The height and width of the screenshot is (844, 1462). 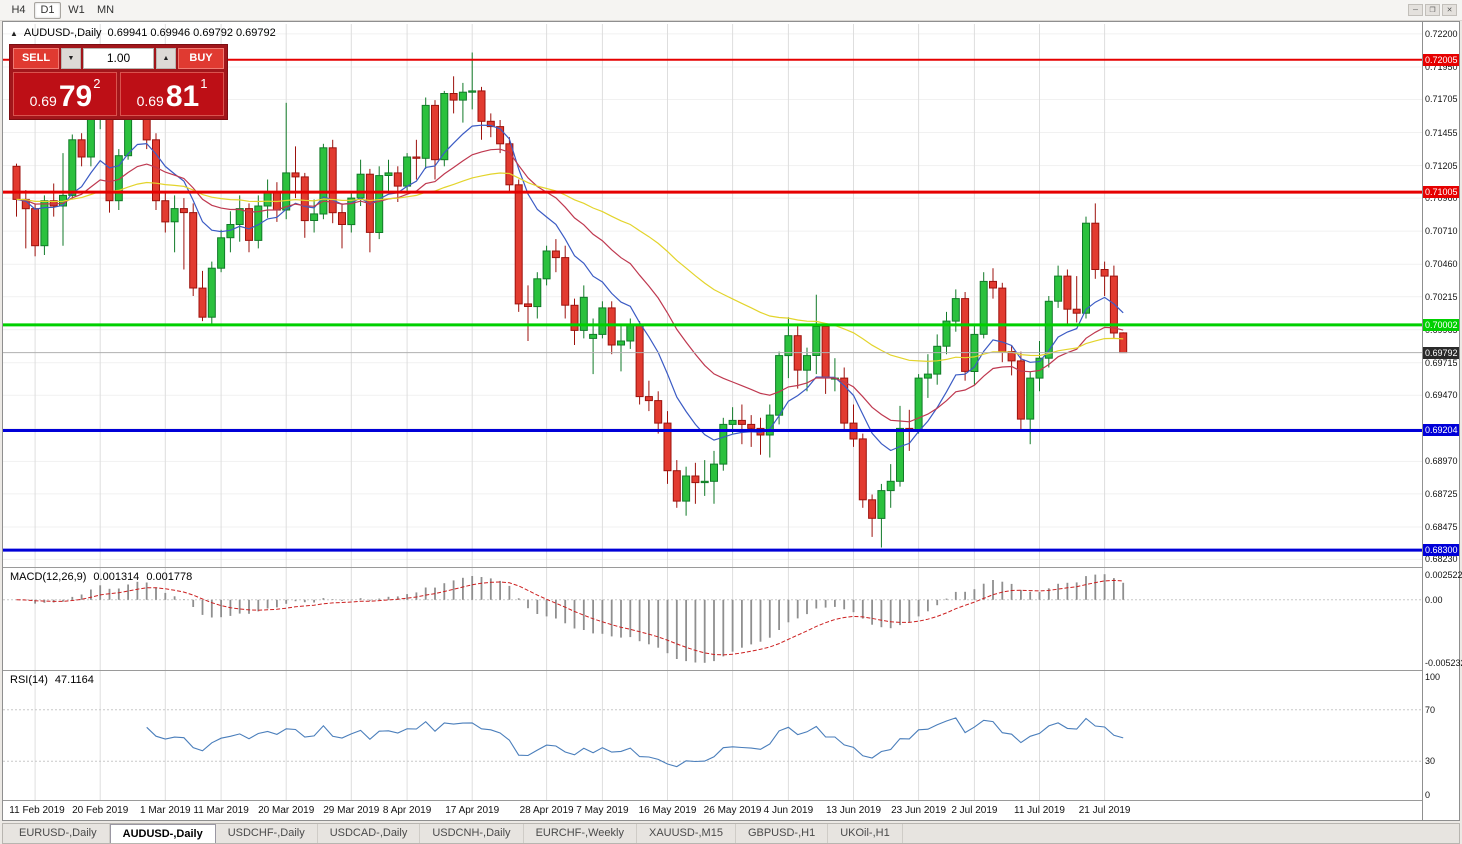 I want to click on chart-tab: EURCHF-,Weekly, so click(x=580, y=833).